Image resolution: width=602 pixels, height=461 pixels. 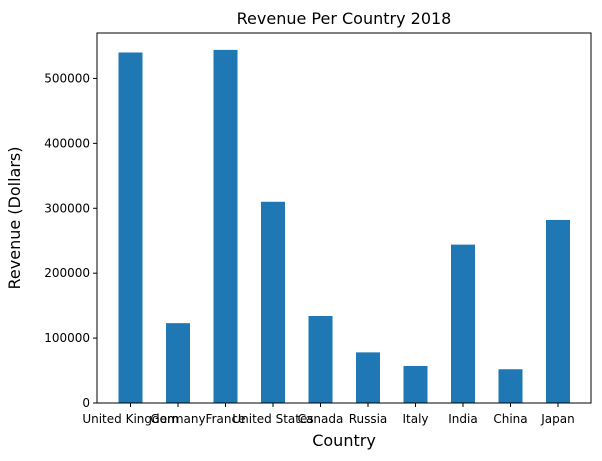 What do you see at coordinates (86, 403) in the screenshot?
I see `y-tick-label: 0` at bounding box center [86, 403].